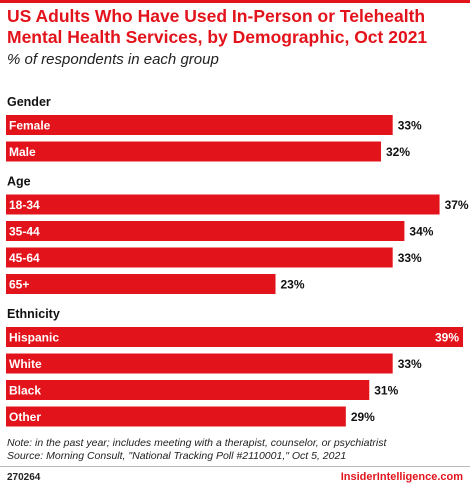  Describe the element at coordinates (33, 314) in the screenshot. I see `group-header: Ethnicity` at that location.